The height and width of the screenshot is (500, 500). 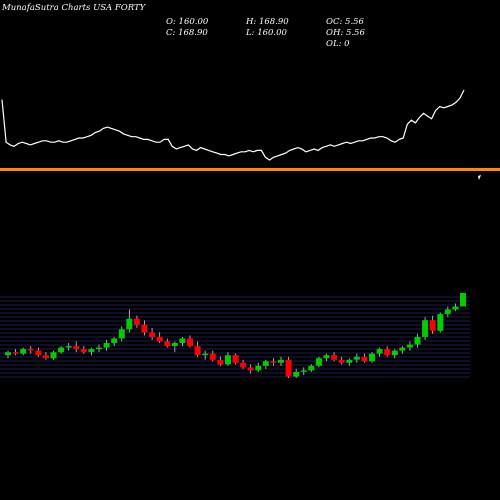 I want to click on ol-value: OL: 0, so click(x=338, y=44).